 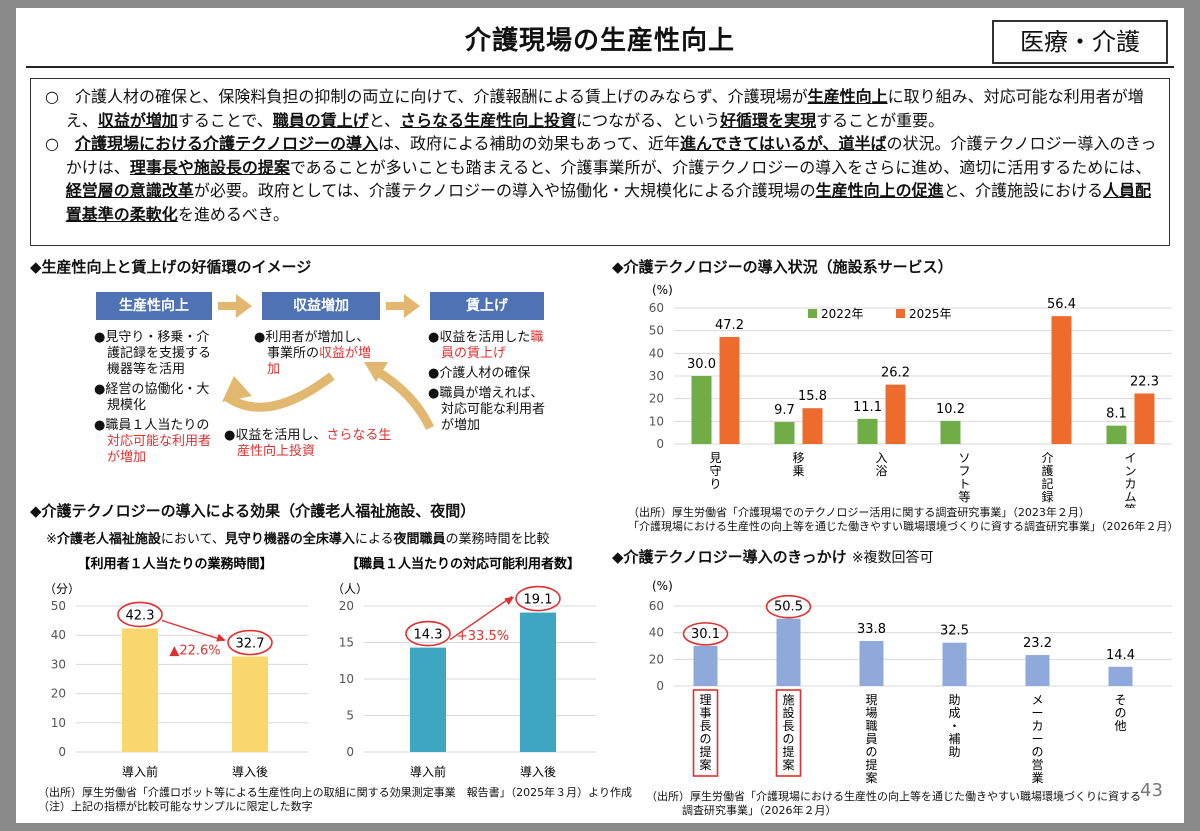 I want to click on text-segment: が必要。政府としては、介護テクノロジーの導入や協働化・大規模化による介護現場の, so click(x=504, y=190).